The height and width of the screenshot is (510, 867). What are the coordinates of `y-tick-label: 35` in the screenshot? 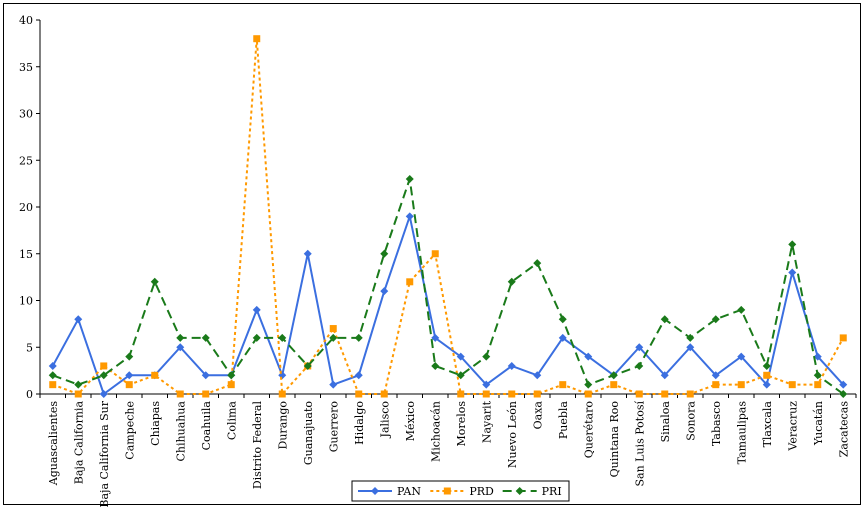 It's located at (26, 67).